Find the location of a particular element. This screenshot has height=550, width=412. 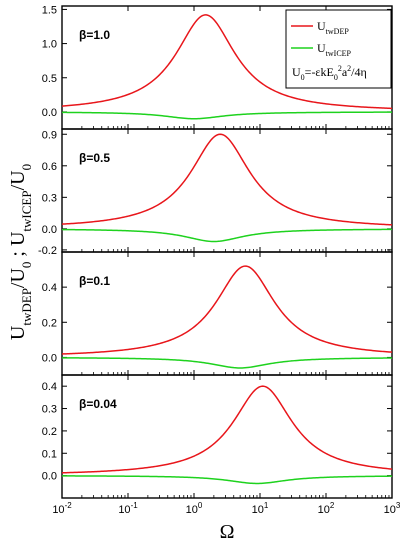

x-tick-label: 10⁻² is located at coordinates (62, 508).